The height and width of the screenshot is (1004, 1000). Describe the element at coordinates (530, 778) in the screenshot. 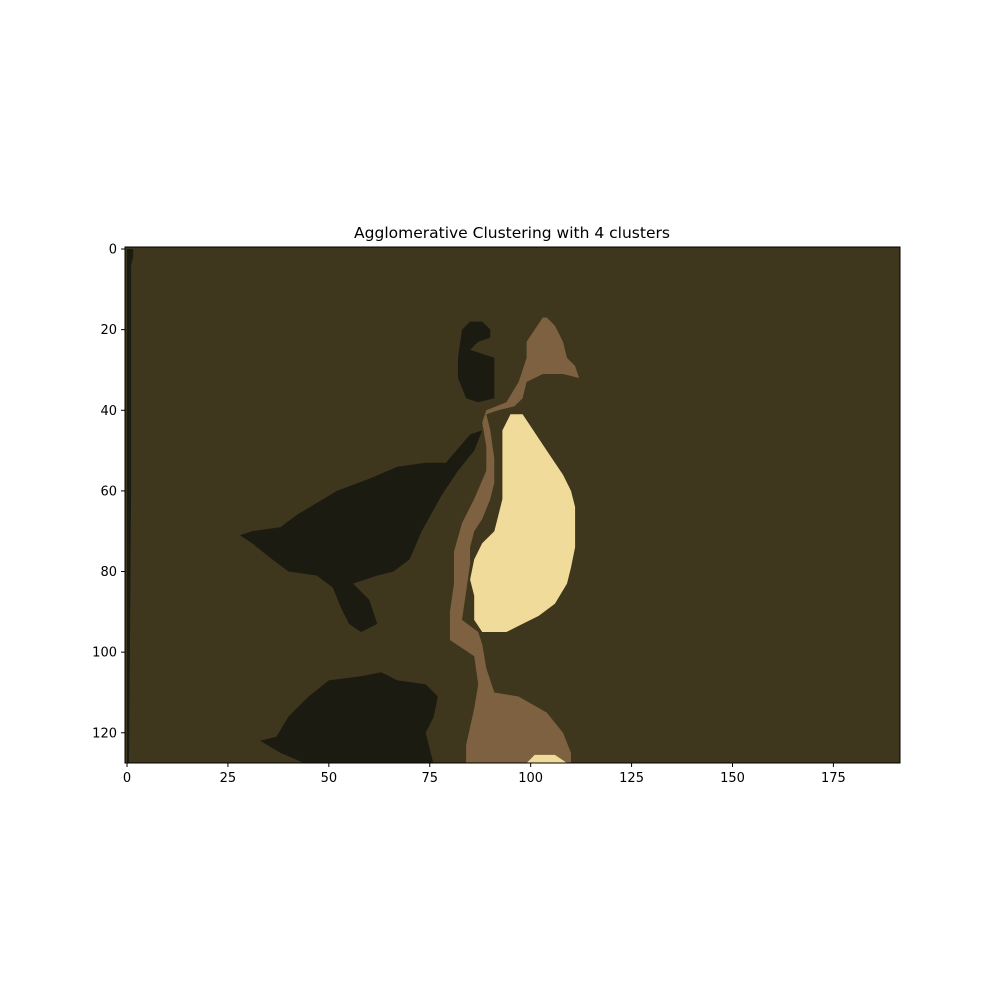

I see `x-tick-label: 100` at that location.